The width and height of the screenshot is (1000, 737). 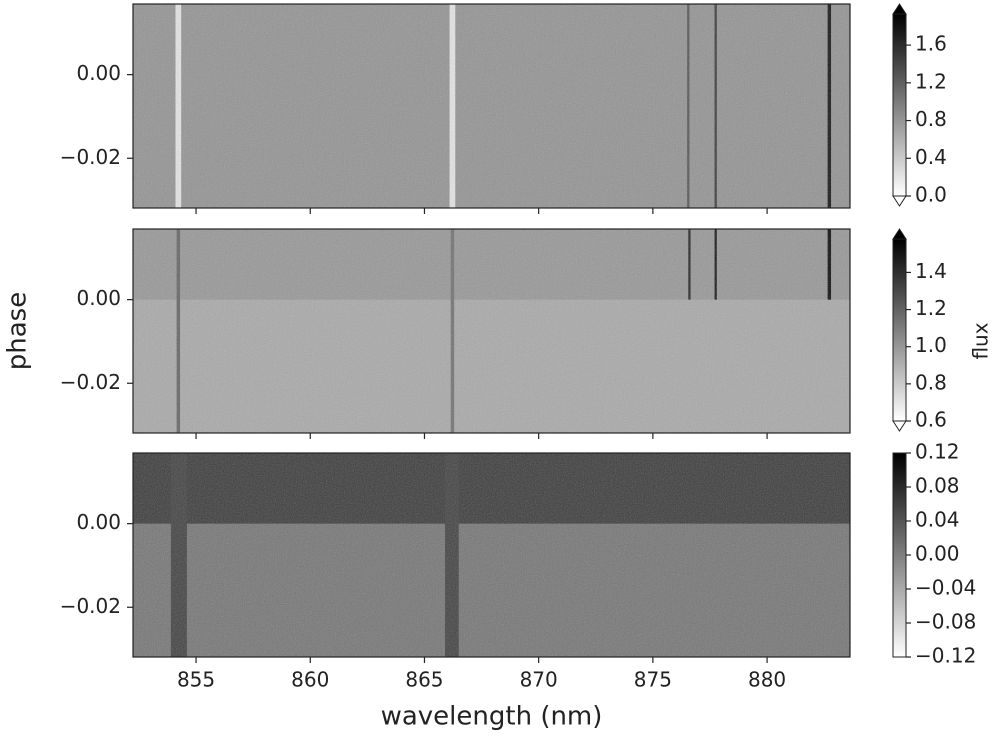 What do you see at coordinates (937, 520) in the screenshot?
I see `colorbar-tick-label: 0.04` at bounding box center [937, 520].